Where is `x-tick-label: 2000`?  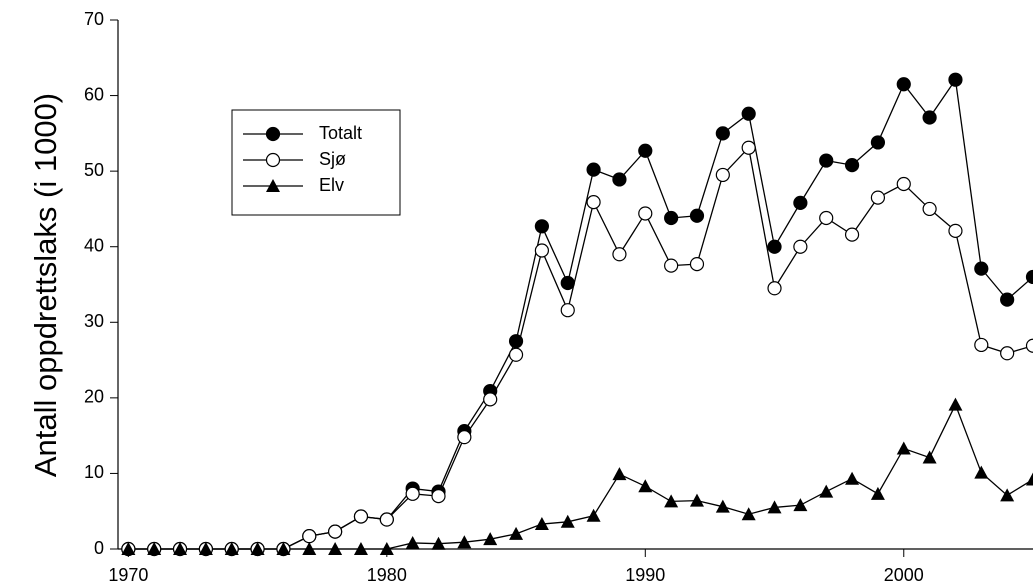
x-tick-label: 2000 is located at coordinates (904, 575).